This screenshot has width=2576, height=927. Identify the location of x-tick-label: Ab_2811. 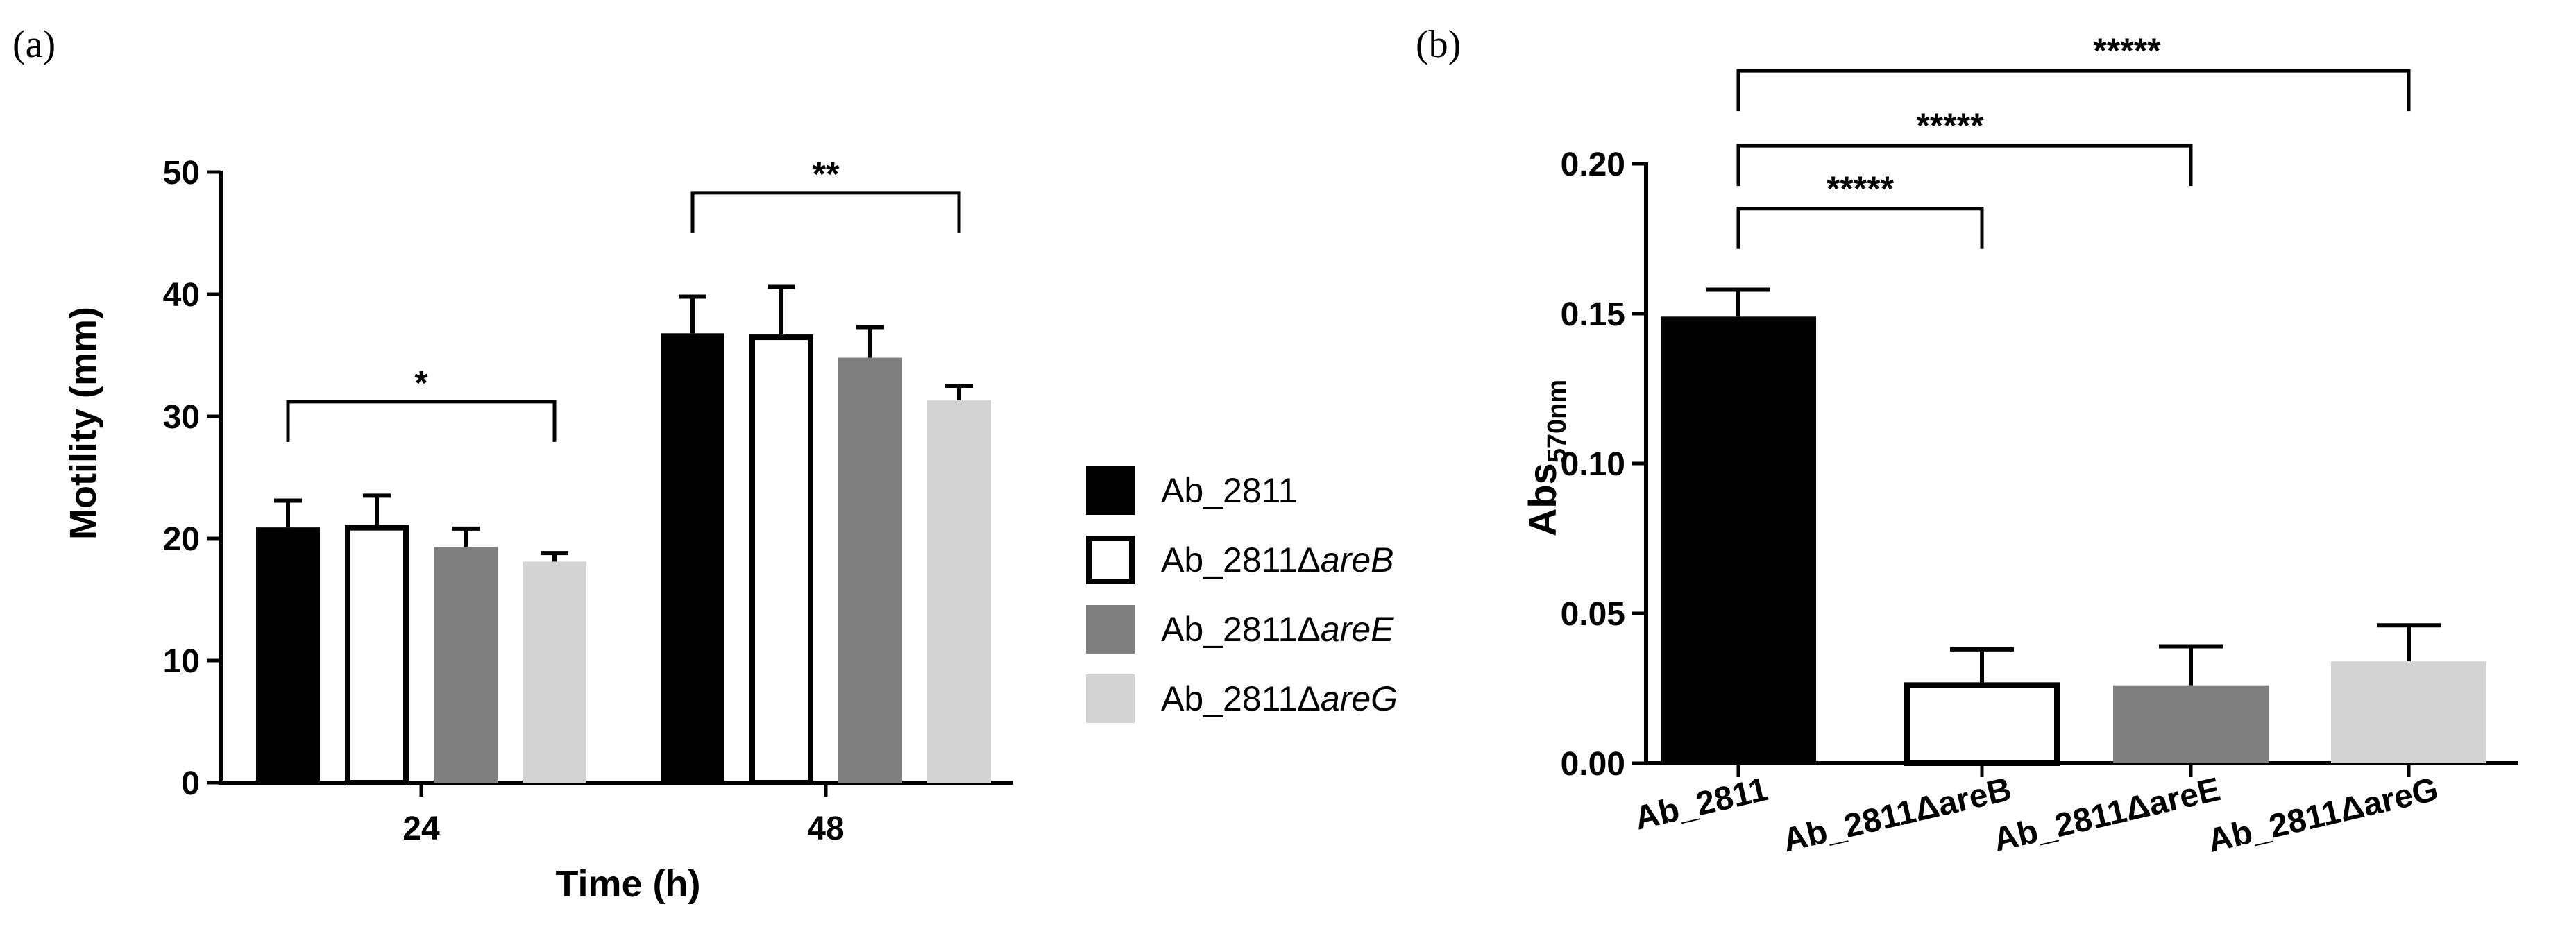
(1702, 804).